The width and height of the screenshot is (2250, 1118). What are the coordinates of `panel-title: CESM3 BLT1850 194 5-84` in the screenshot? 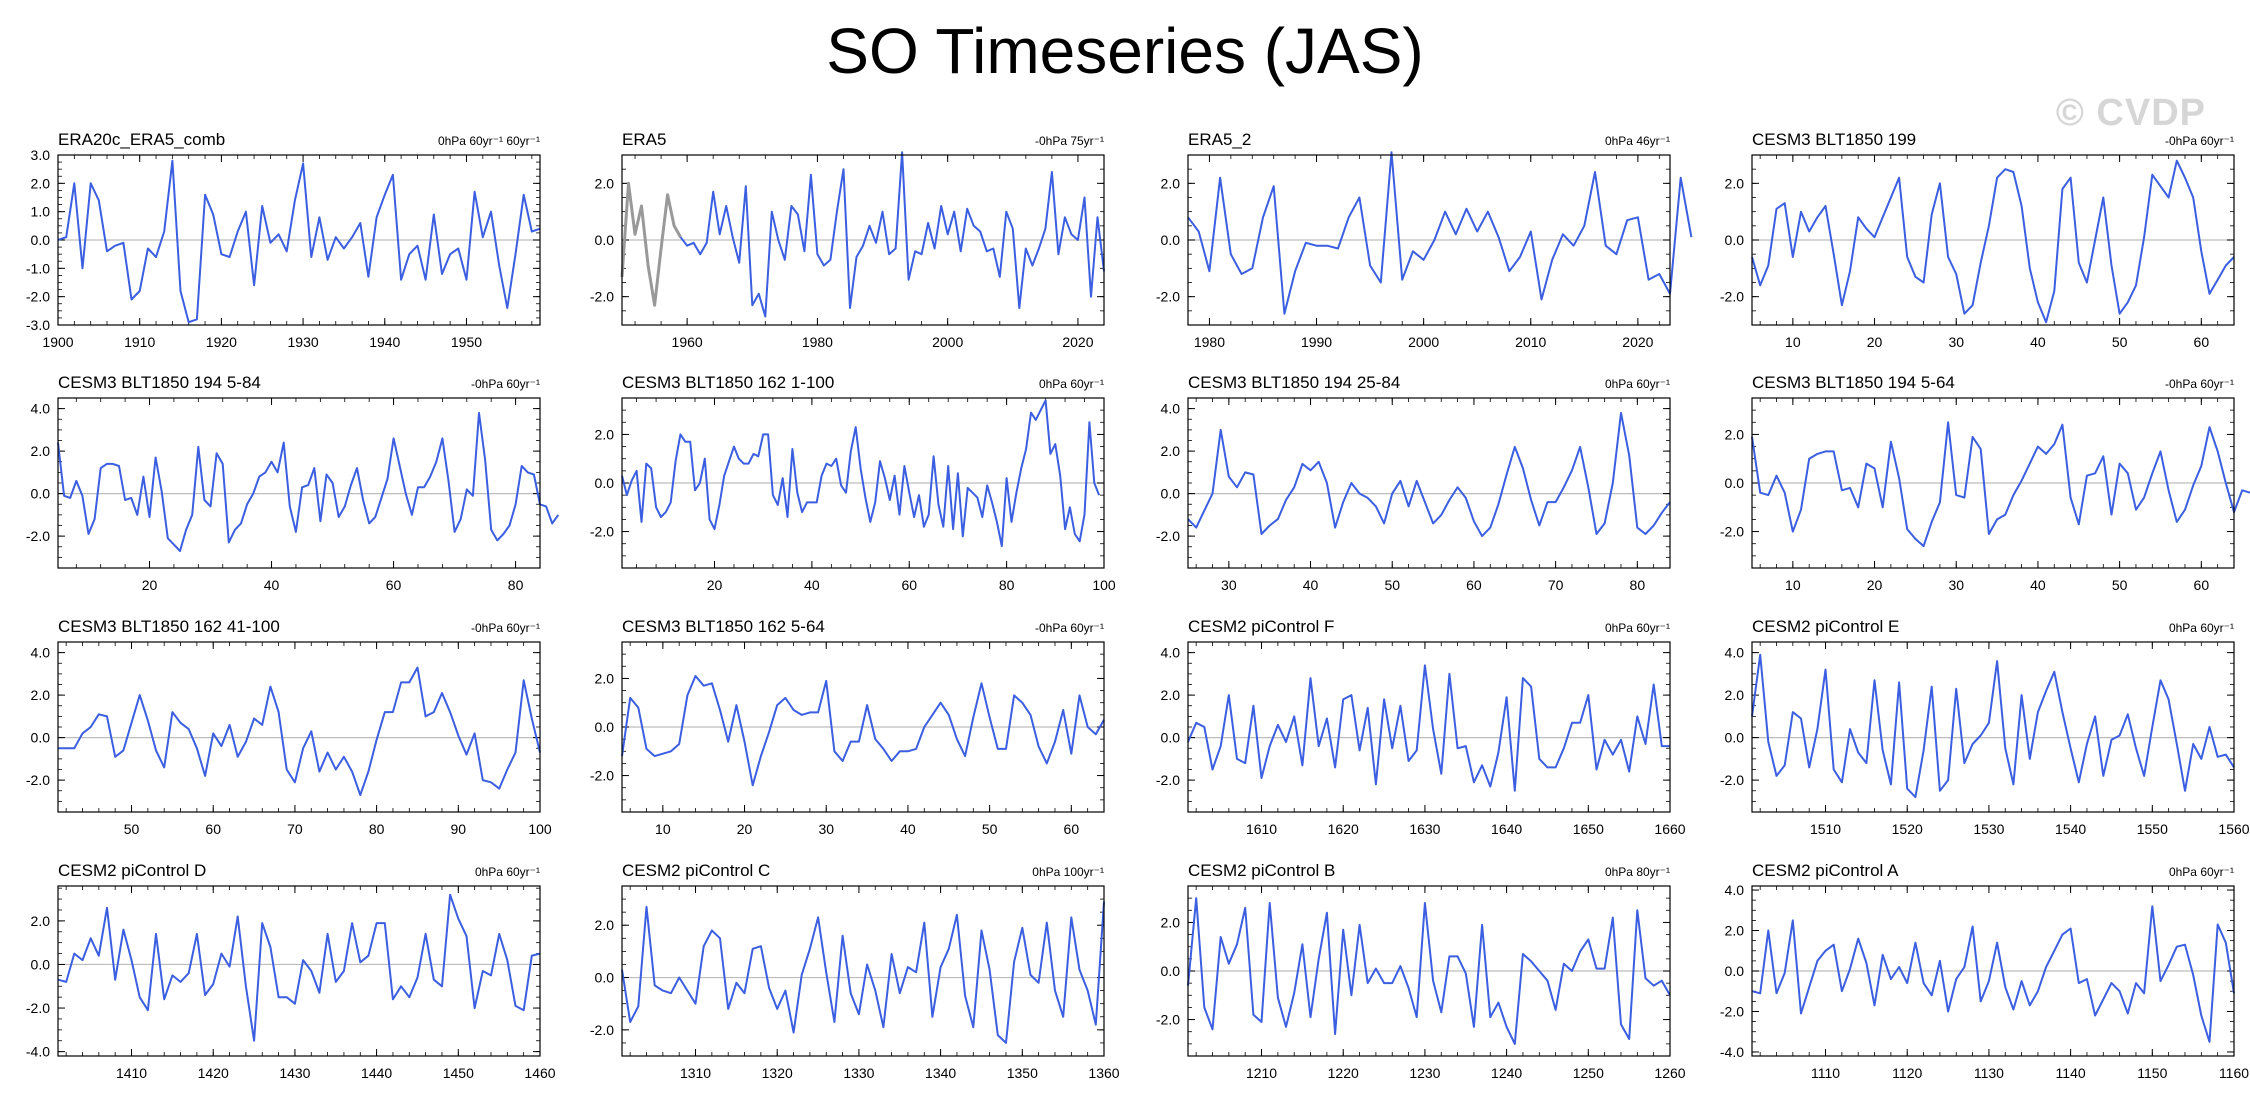 It's located at (159, 382).